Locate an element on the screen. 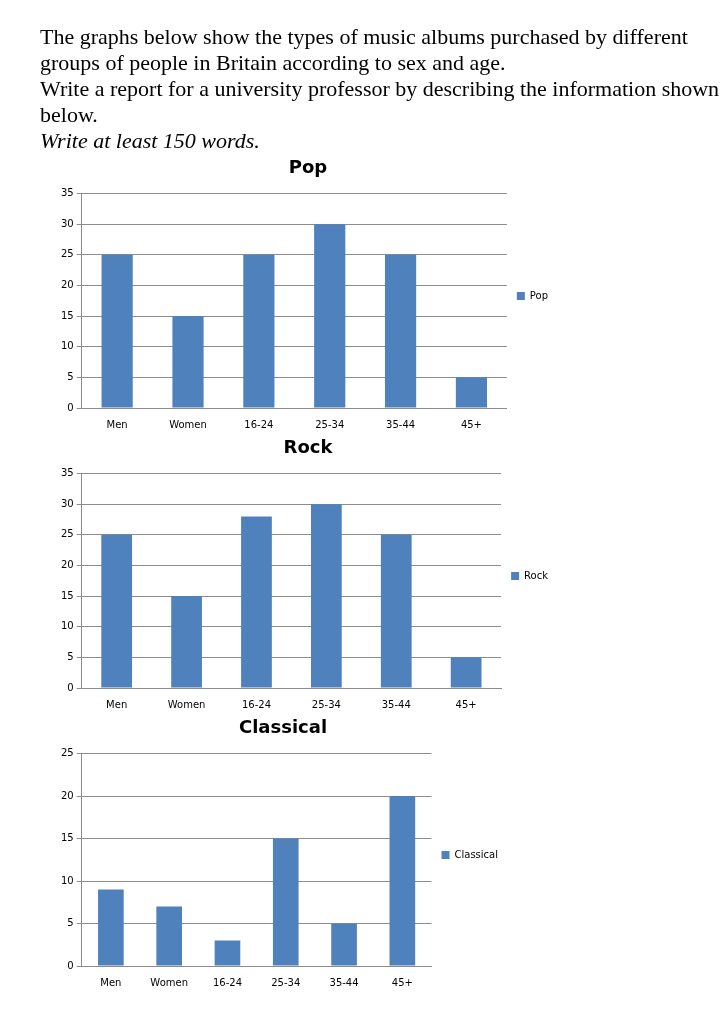 This screenshot has width=722, height=1032. legend-label: Rock is located at coordinates (536, 575).